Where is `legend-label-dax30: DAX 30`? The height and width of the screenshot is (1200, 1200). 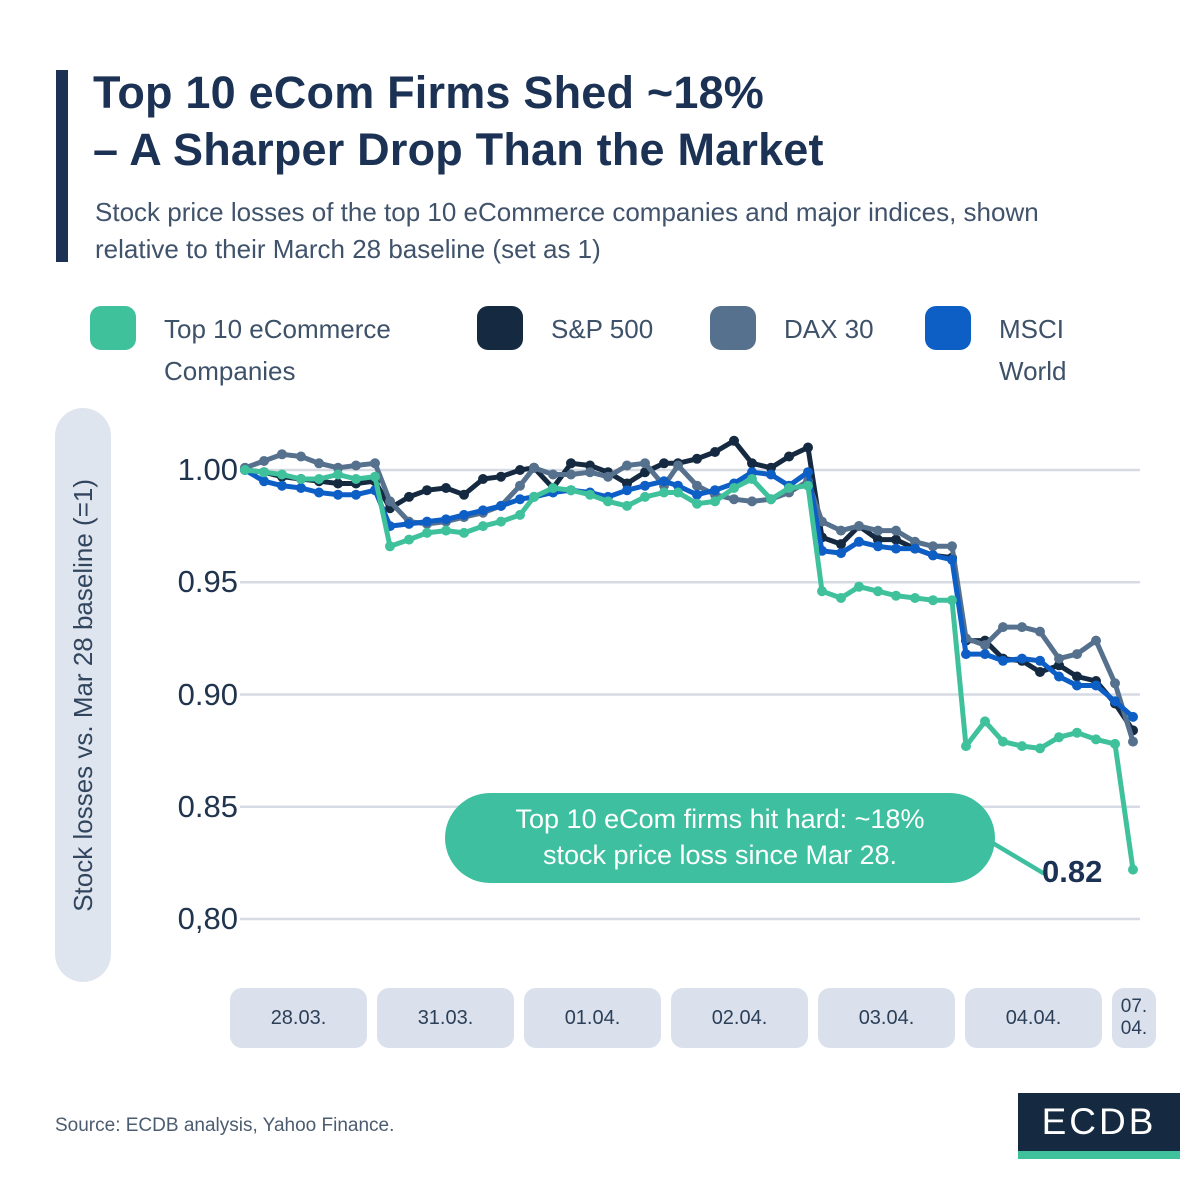 legend-label-dax30: DAX 30 is located at coordinates (829, 329).